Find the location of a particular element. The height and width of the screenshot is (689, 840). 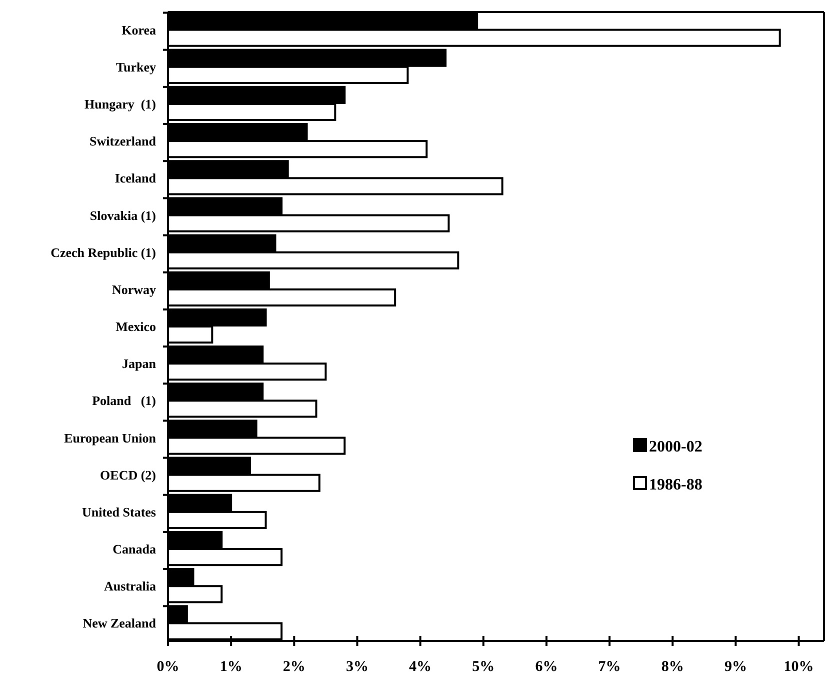

y-tick-label: Switzerland is located at coordinates (123, 141).